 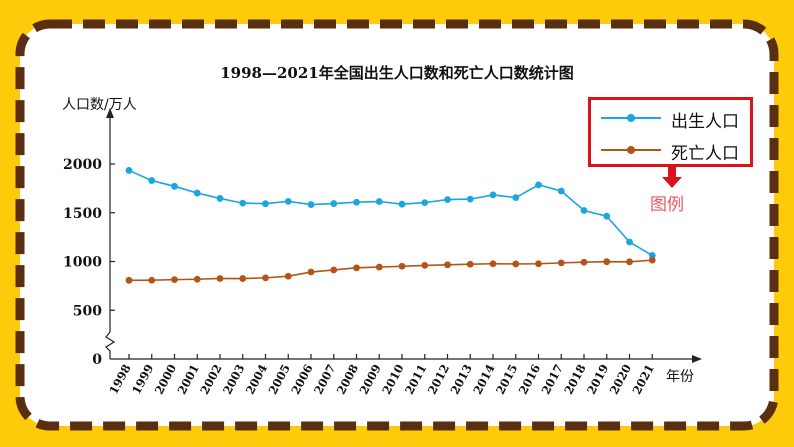 What do you see at coordinates (82, 263) in the screenshot?
I see `y-tick-label: 1000` at bounding box center [82, 263].